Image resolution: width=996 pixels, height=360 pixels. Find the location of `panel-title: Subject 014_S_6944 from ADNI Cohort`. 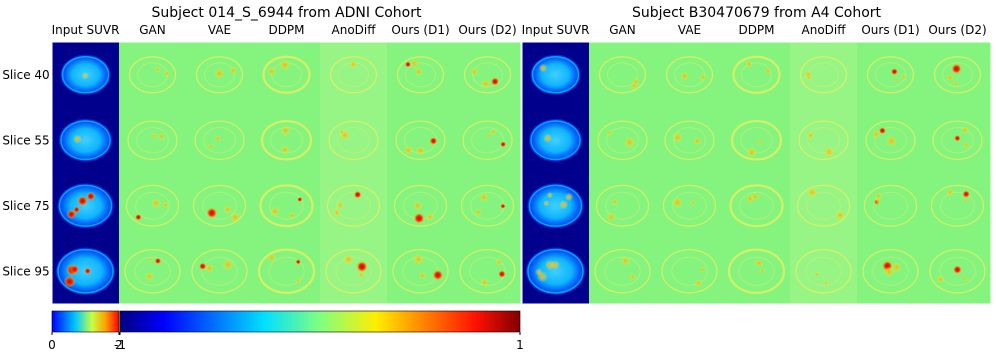

panel-title: Subject 014_S_6944 from ADNI Cohort is located at coordinates (287, 13).